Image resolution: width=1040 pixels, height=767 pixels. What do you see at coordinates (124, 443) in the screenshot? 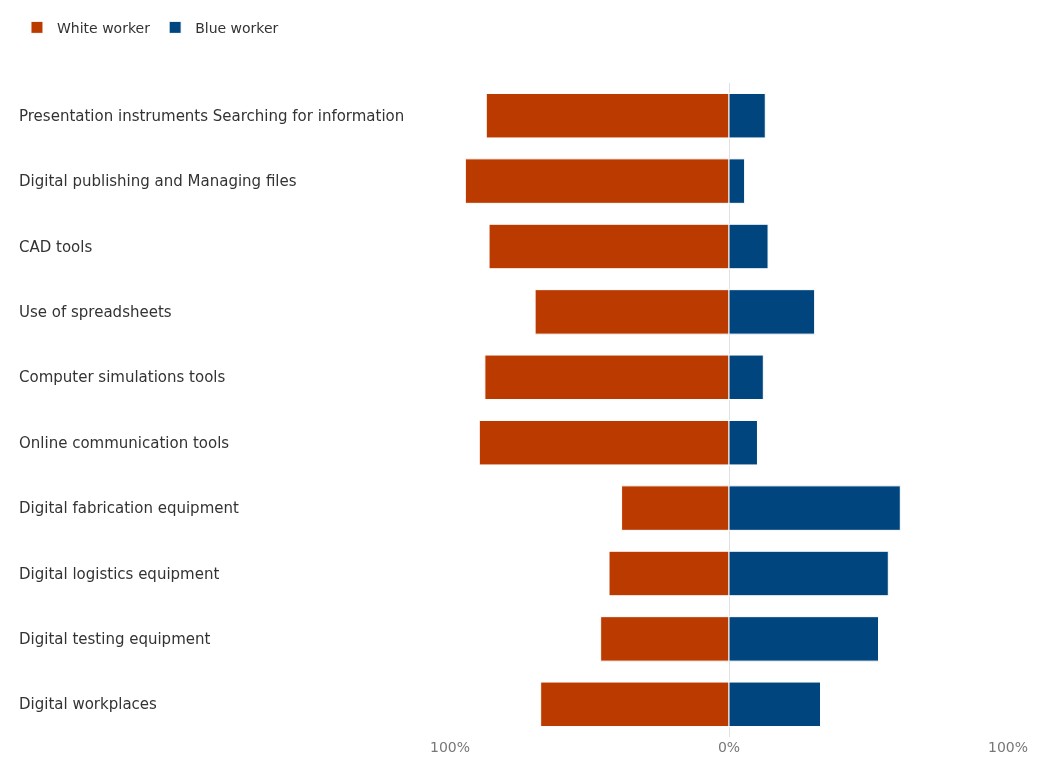
I see `y-tick-label: Online communication tools` at bounding box center [124, 443].